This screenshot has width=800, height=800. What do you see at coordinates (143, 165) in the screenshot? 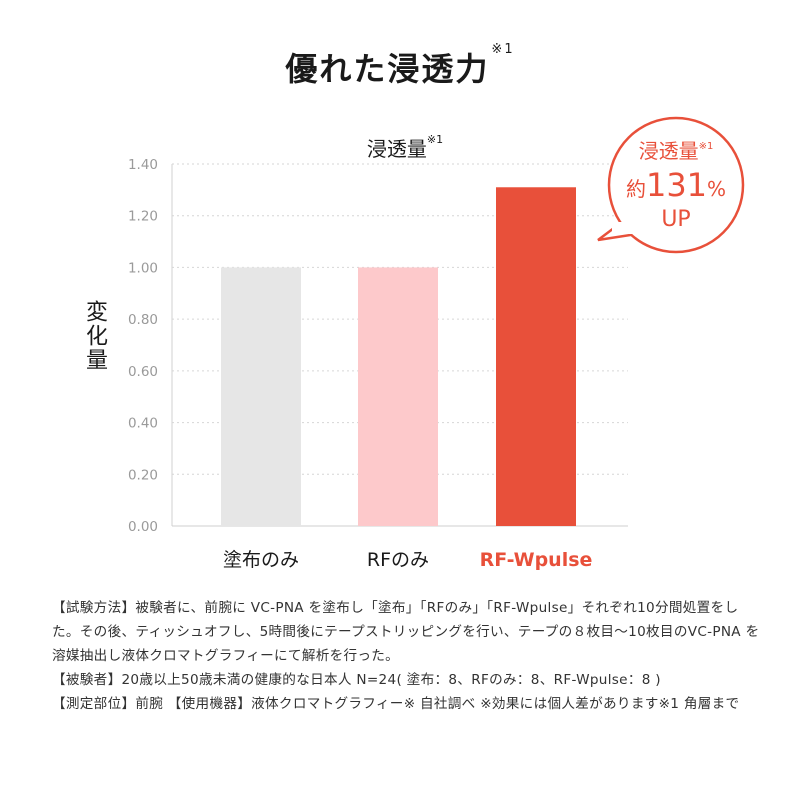
I see `y-tick-label: 1.40` at bounding box center [143, 165].